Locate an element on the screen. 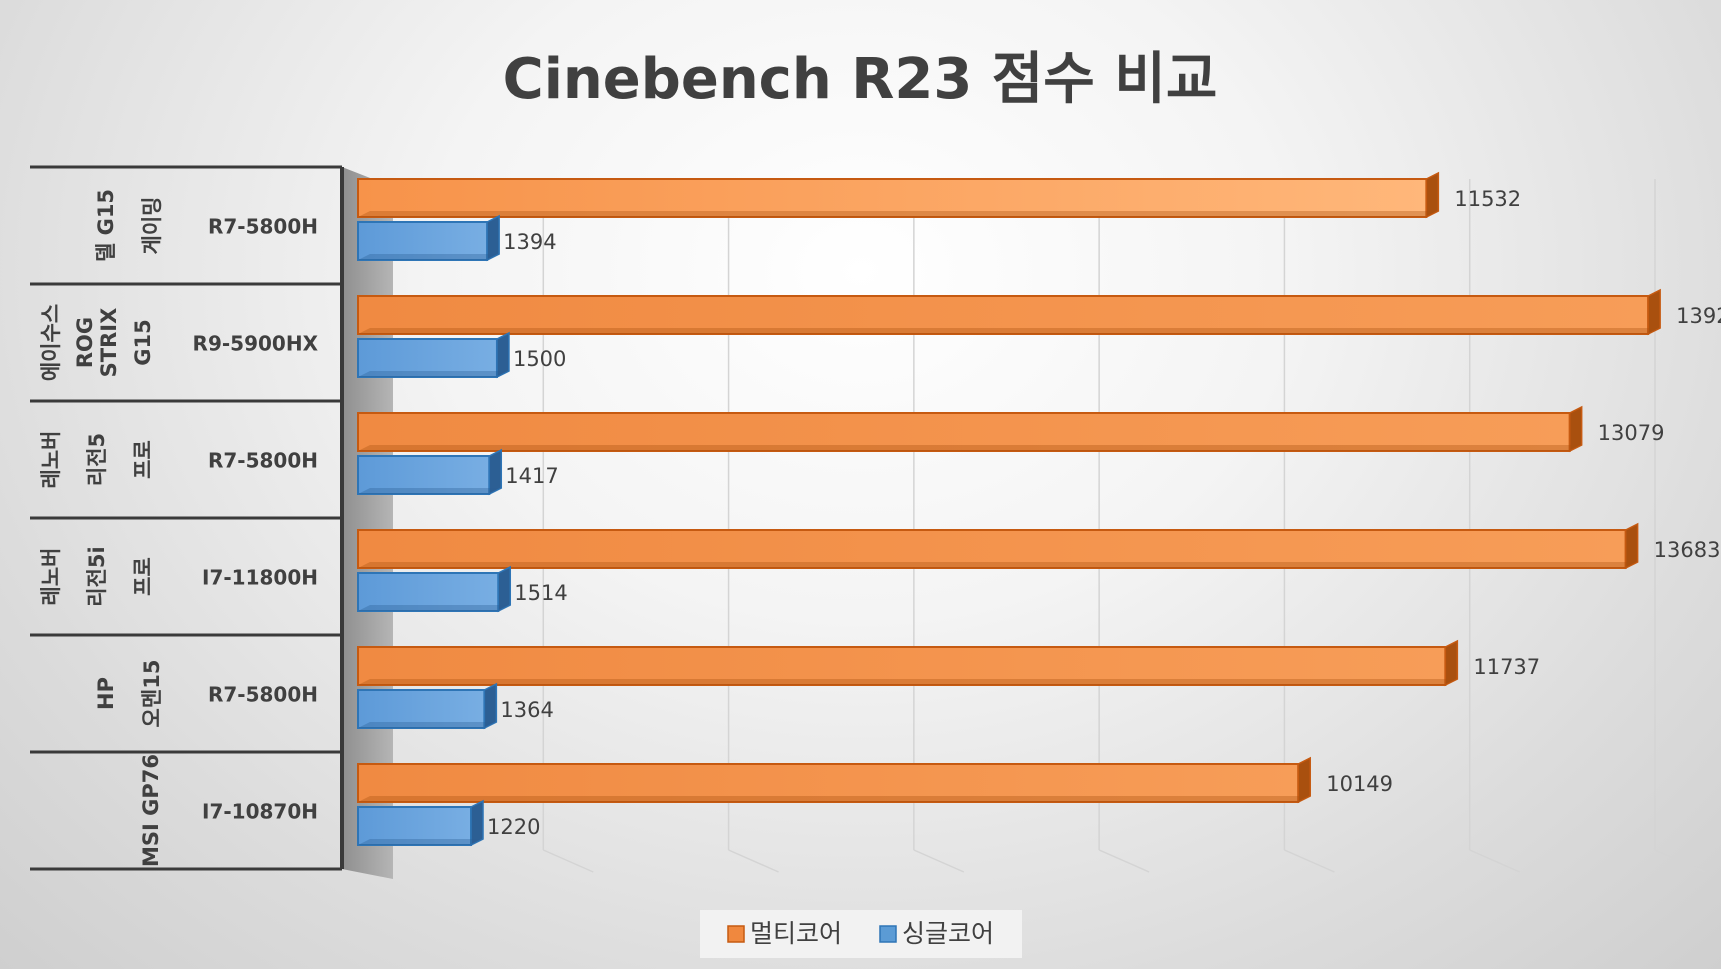 Image resolution: width=1721 pixels, height=969 pixels. data-label-multicore: 13926 is located at coordinates (1698, 316).